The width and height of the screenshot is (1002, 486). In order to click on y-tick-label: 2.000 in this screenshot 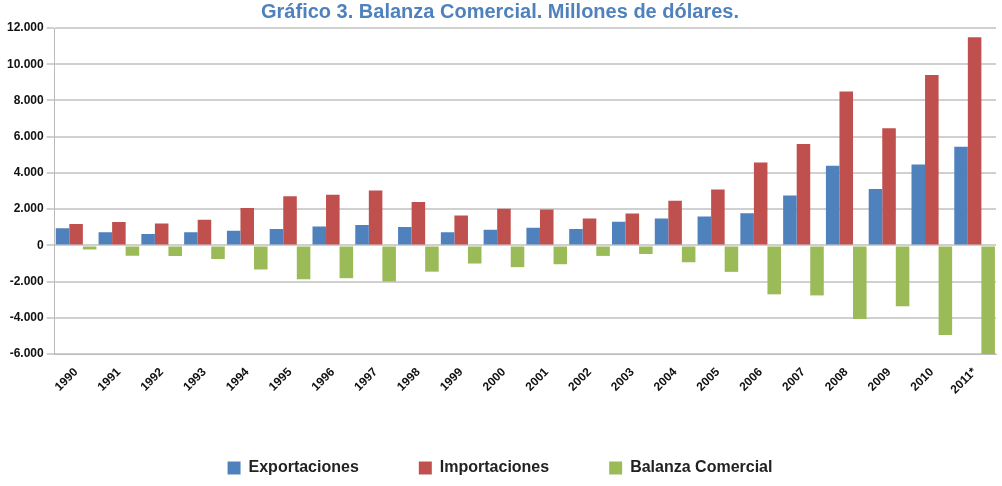, I will do `click(29, 208)`.